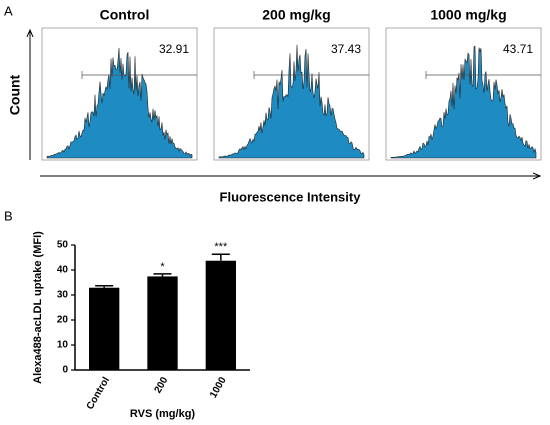  I want to click on panel-label: B, so click(8, 215).